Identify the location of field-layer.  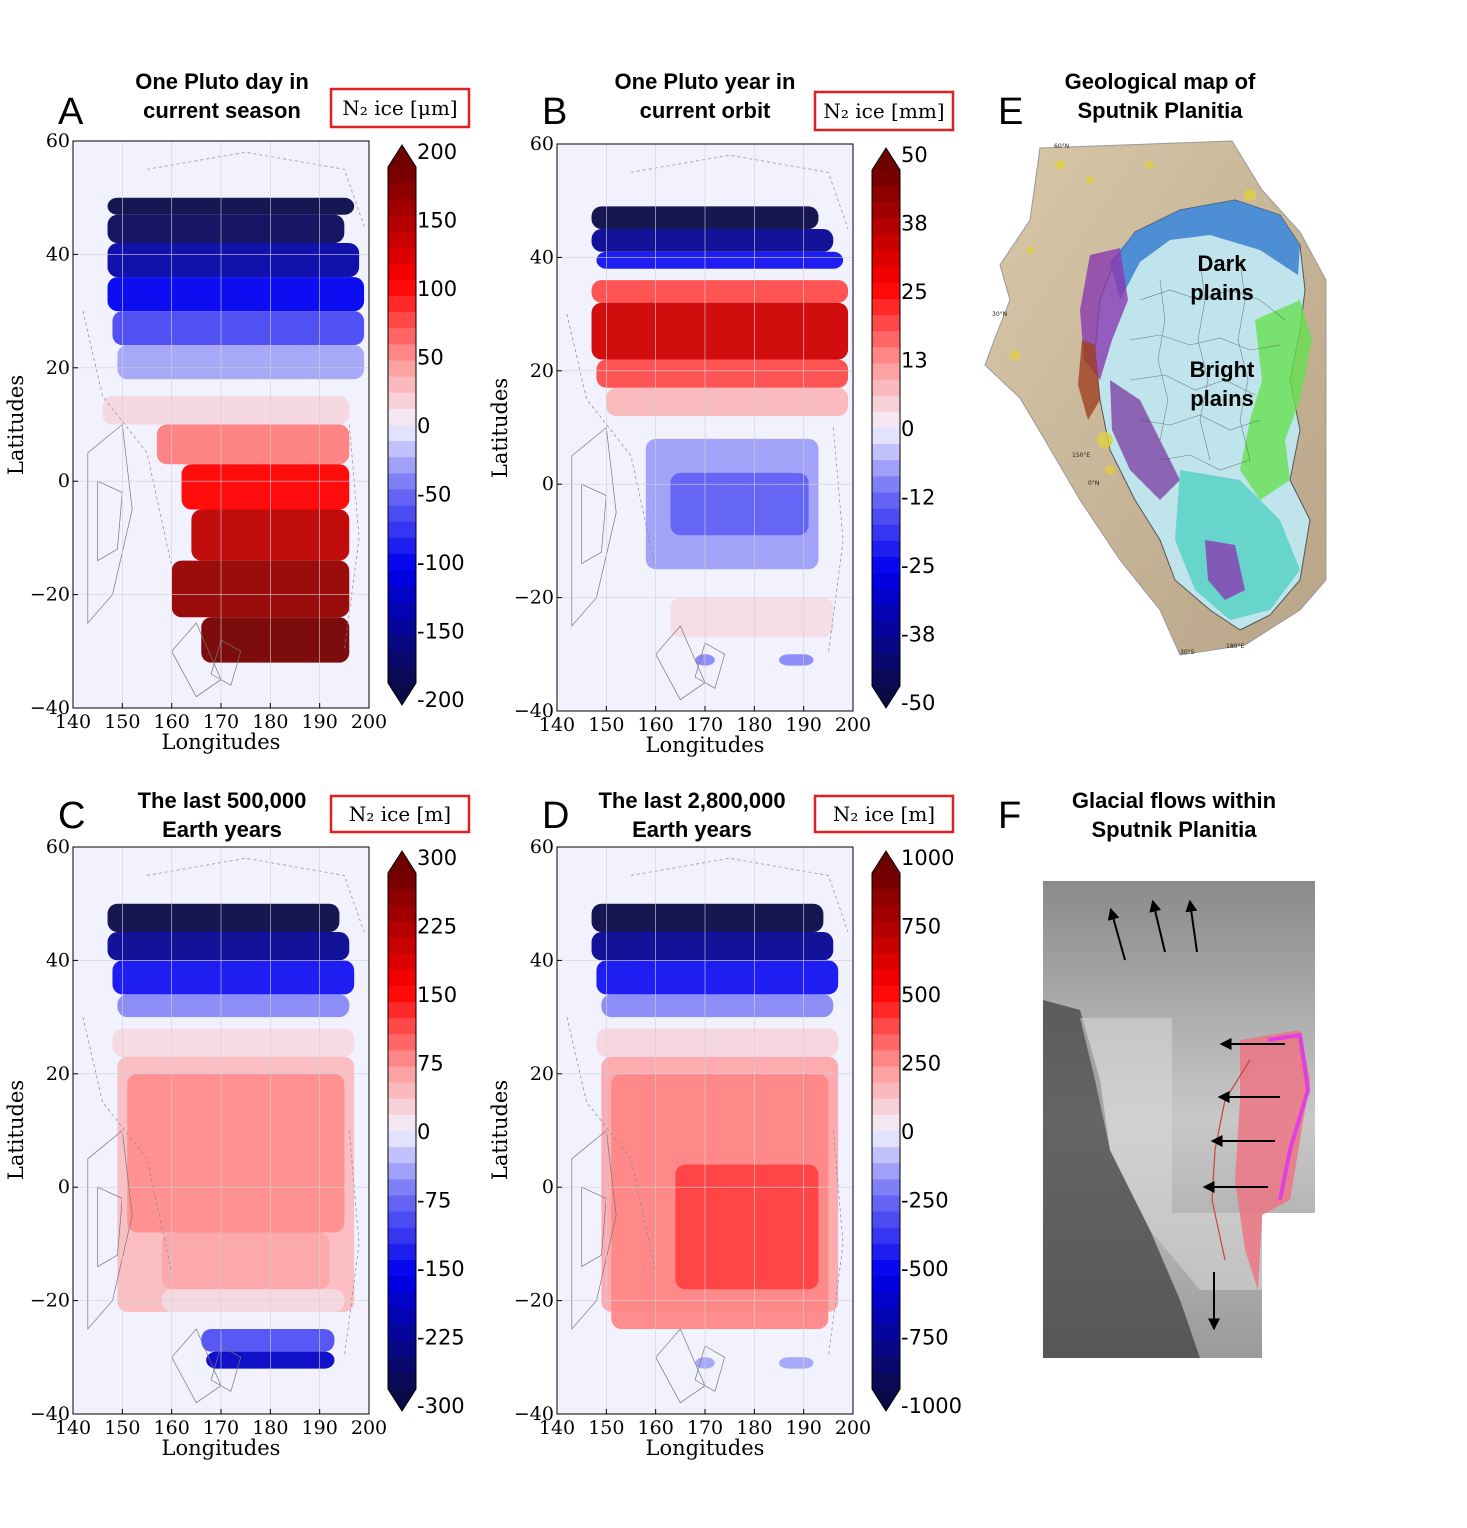
(715, 1136).